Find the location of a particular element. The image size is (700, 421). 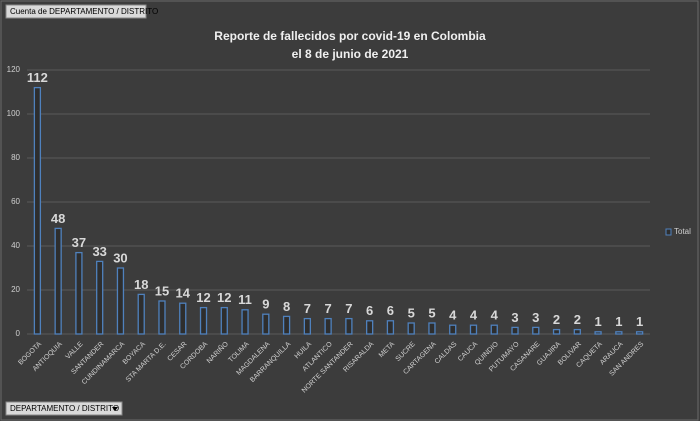

filter-button-box is located at coordinates (64, 408).